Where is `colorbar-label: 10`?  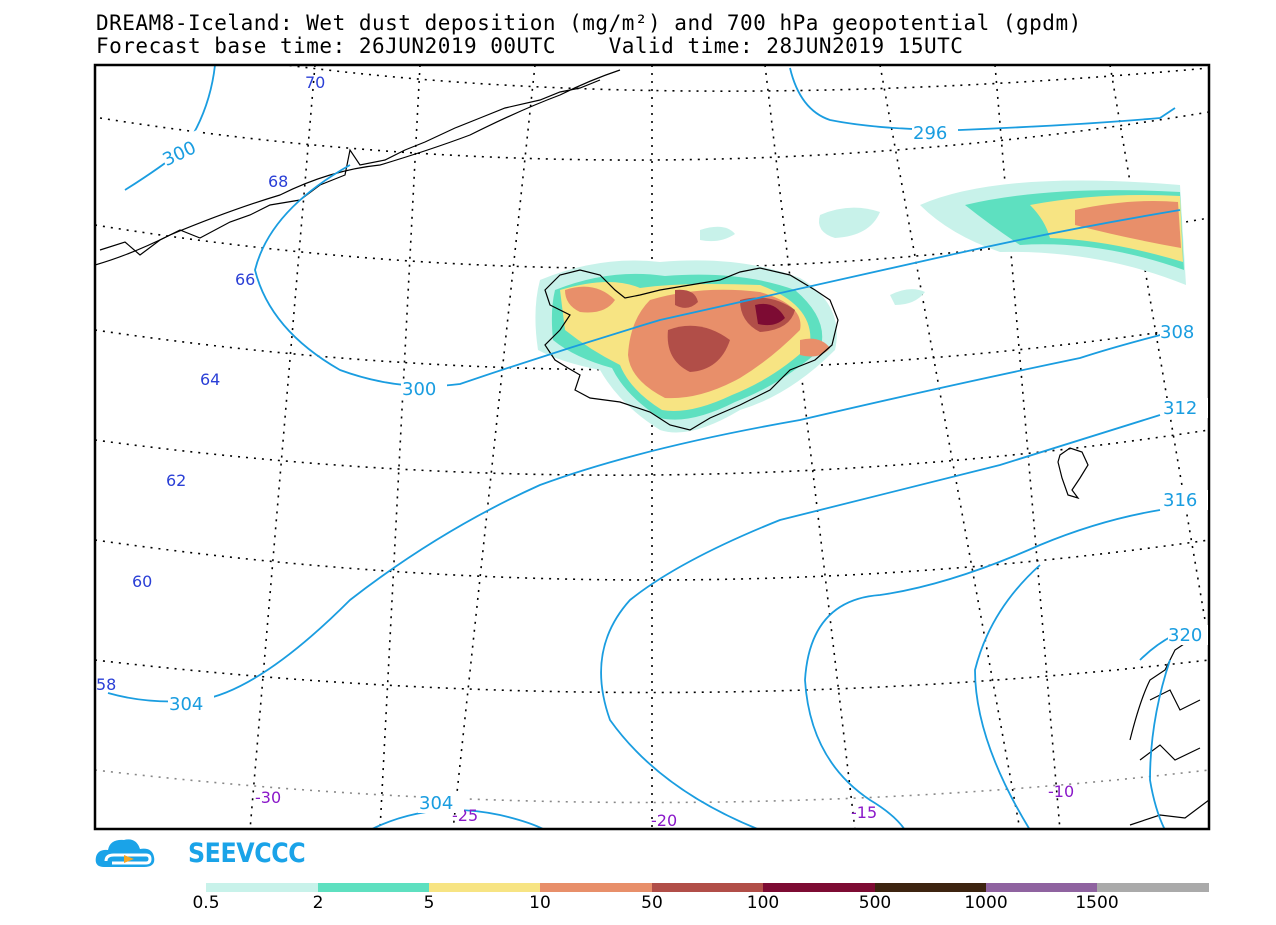 colorbar-label: 10 is located at coordinates (540, 903).